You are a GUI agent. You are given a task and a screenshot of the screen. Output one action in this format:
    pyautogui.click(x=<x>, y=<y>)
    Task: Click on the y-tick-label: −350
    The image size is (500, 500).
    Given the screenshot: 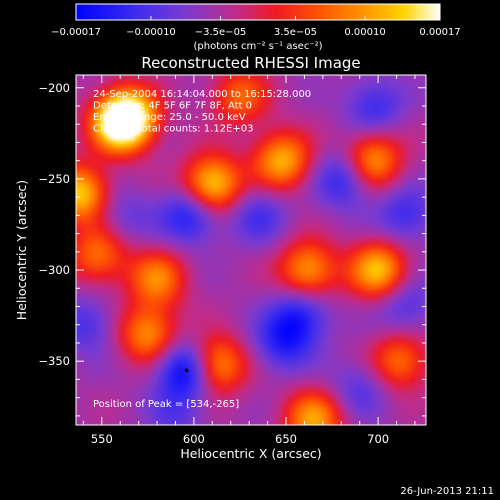 What is the action you would take?
    pyautogui.click(x=54, y=361)
    